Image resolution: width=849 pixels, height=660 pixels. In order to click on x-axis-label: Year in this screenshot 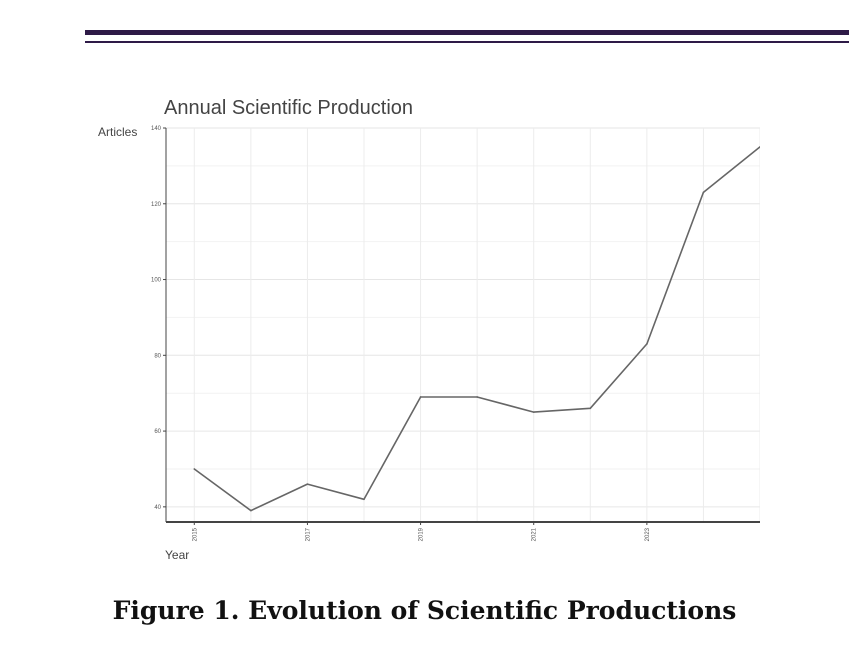, I will do `click(177, 555)`.